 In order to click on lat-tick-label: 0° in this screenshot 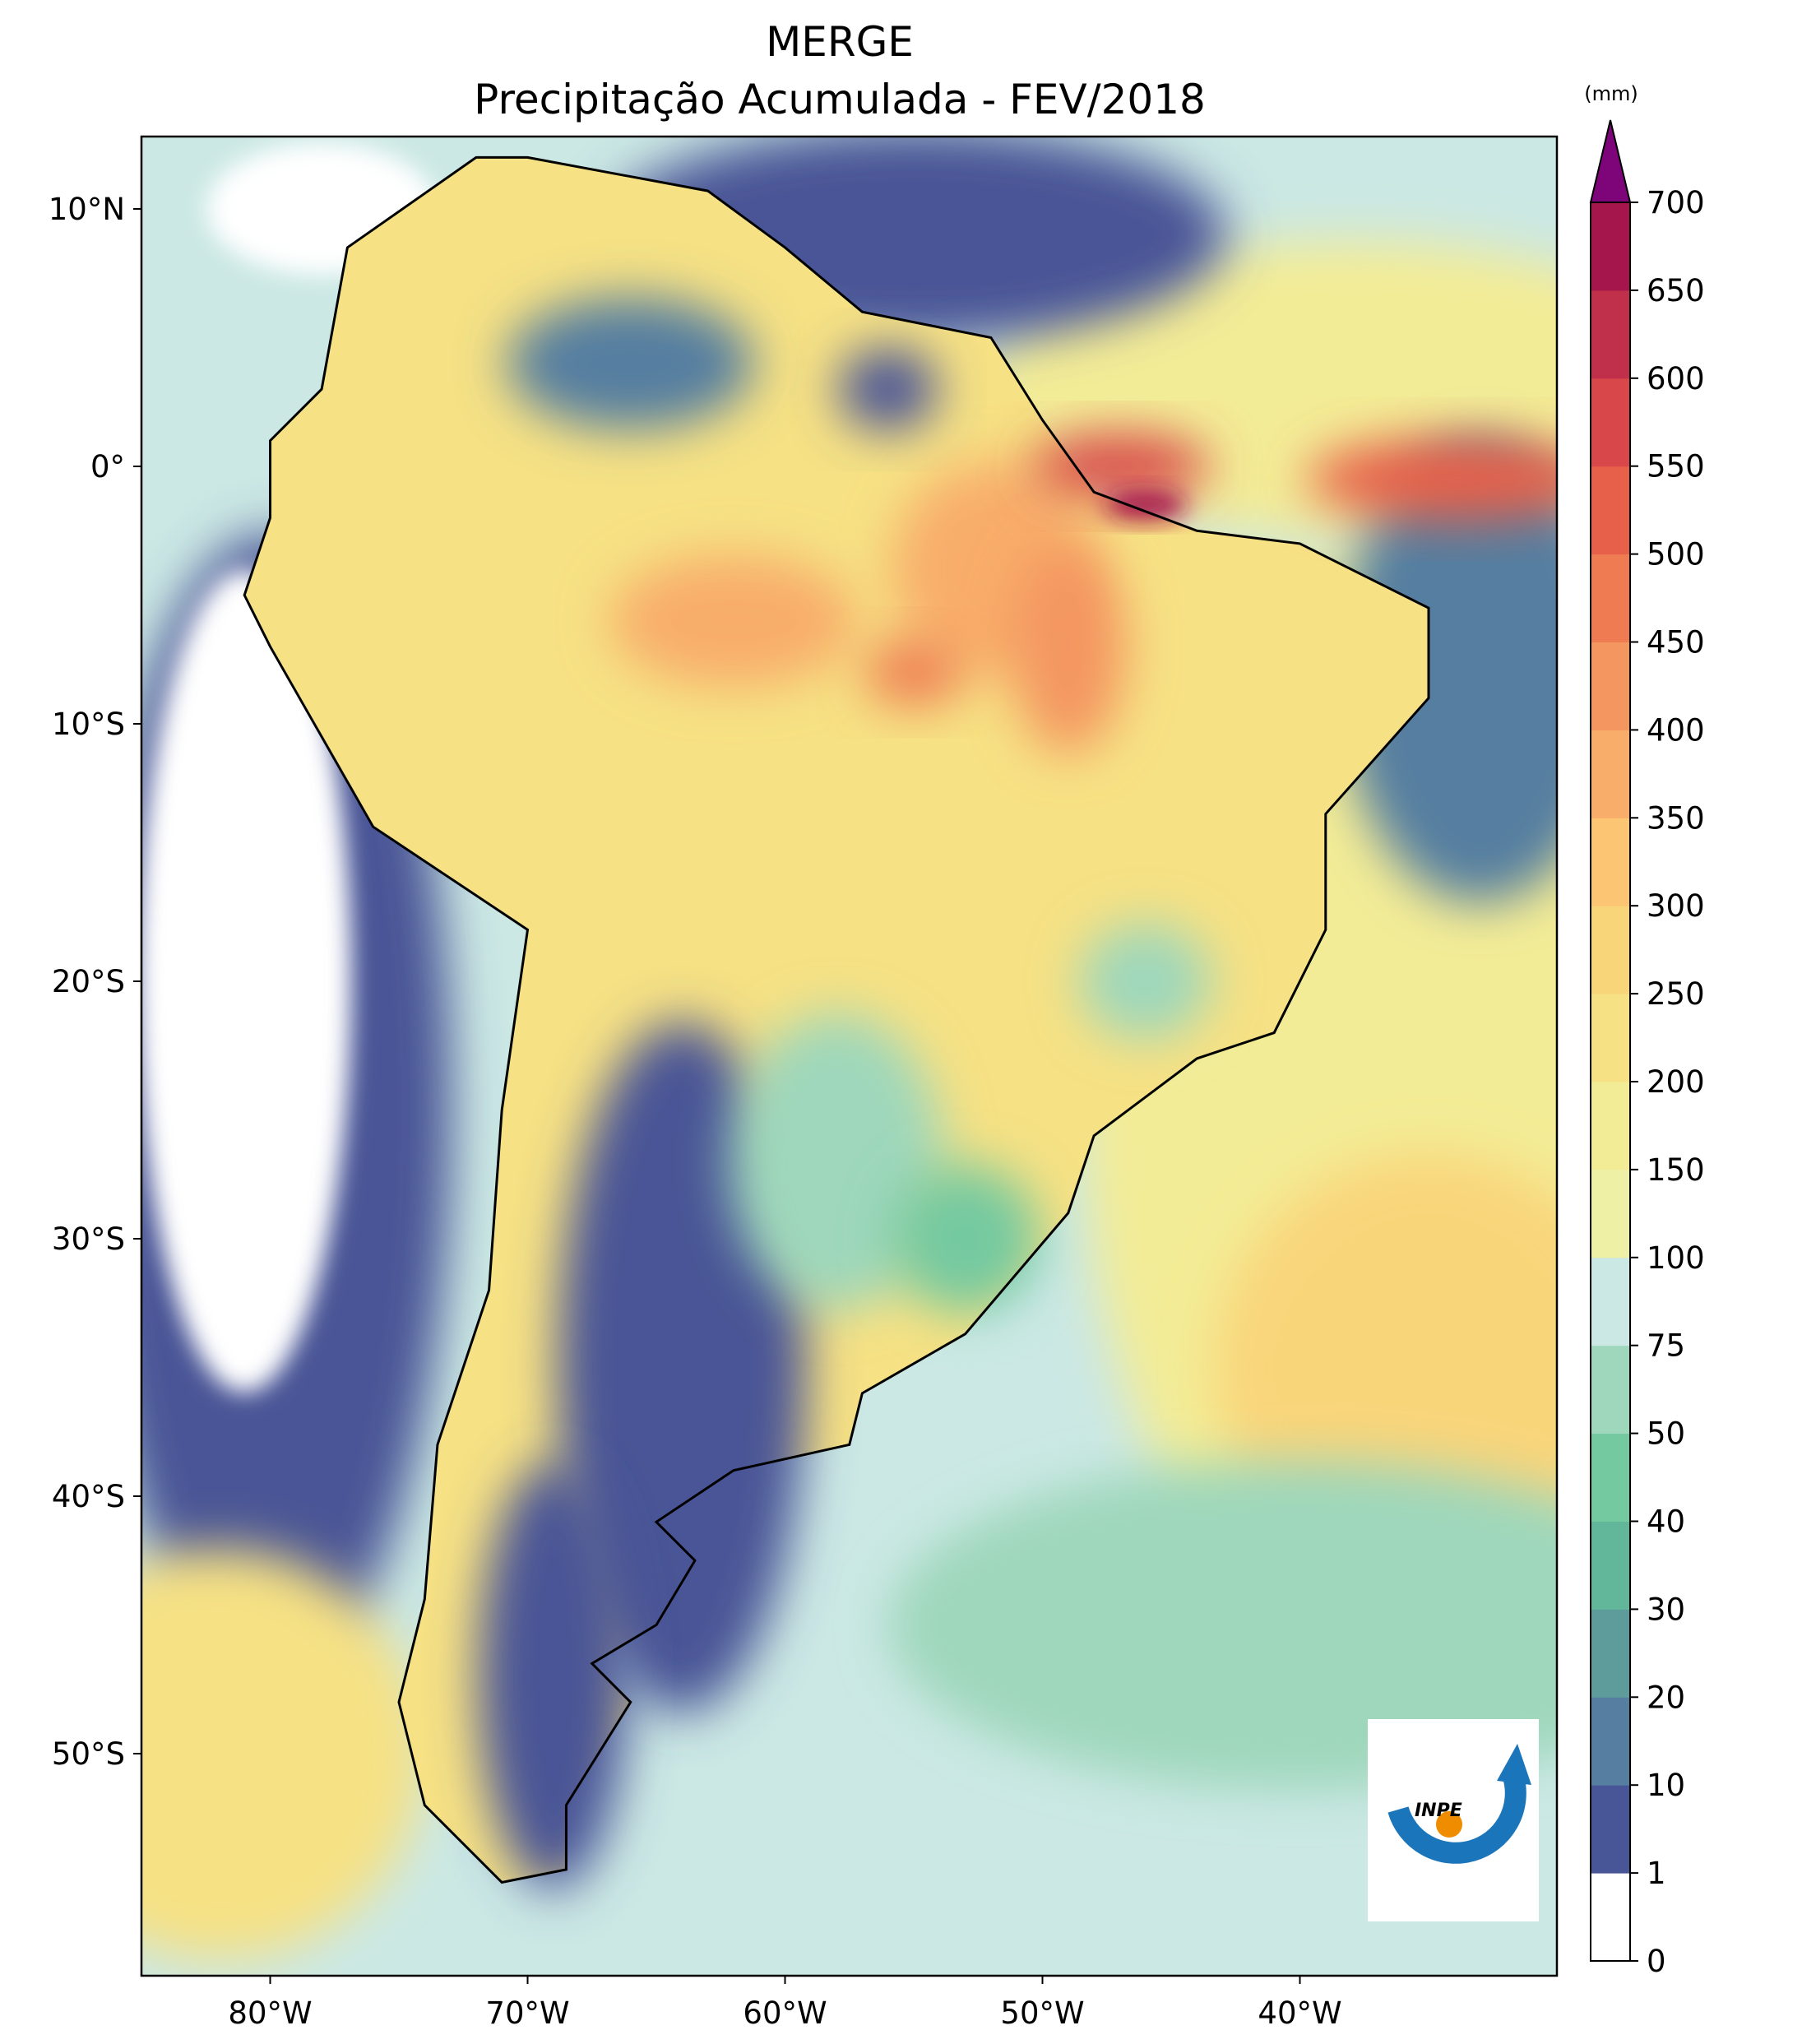, I will do `click(108, 466)`.